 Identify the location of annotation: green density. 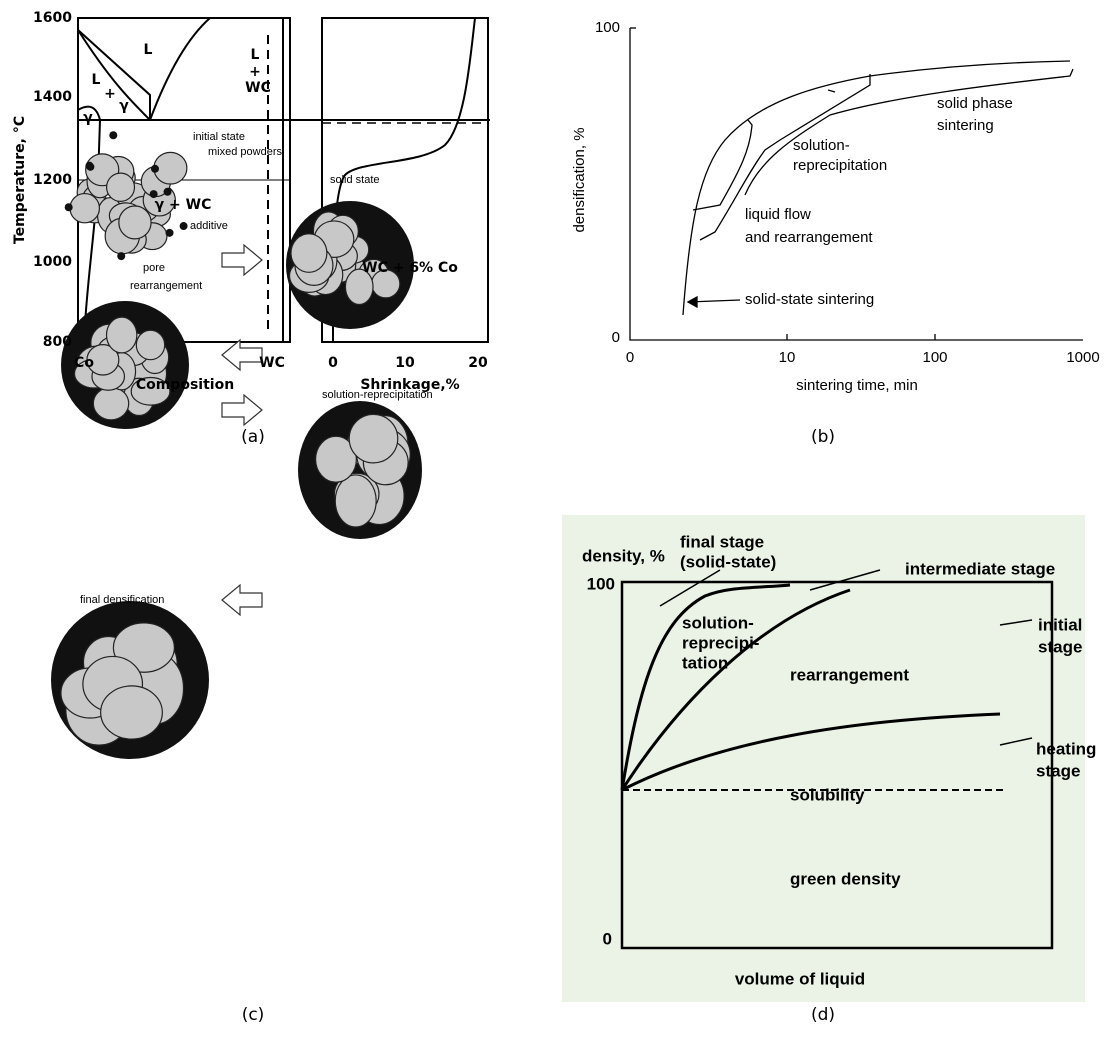
(845, 878).